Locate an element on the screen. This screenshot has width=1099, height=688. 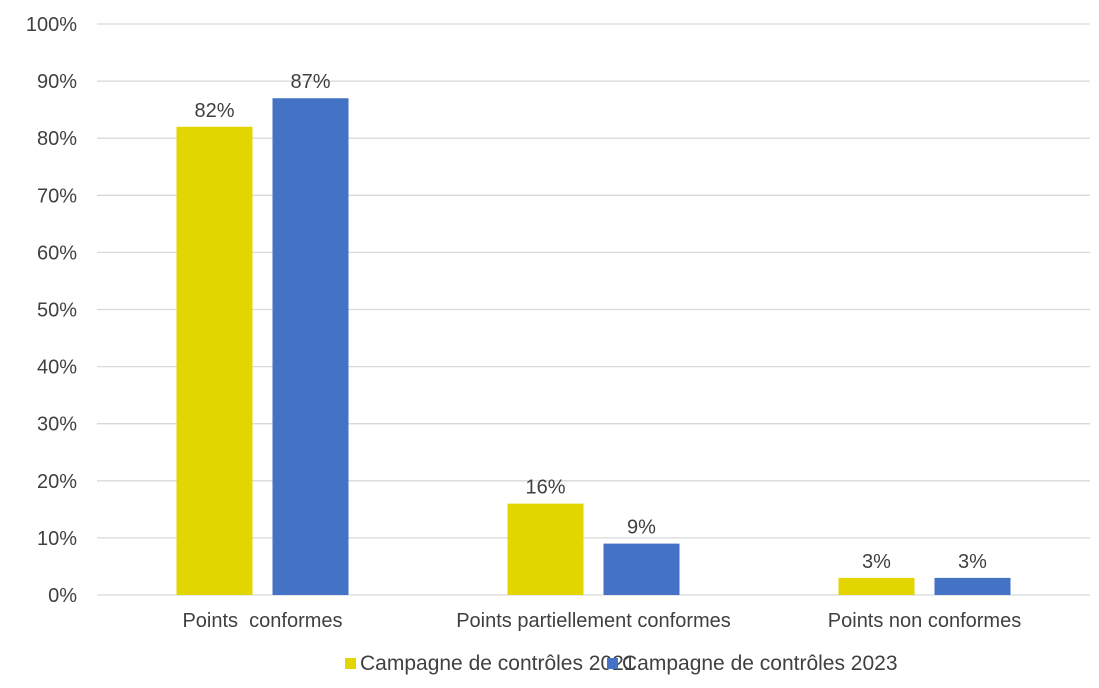
x-category-label: Points conformes is located at coordinates (262, 621).